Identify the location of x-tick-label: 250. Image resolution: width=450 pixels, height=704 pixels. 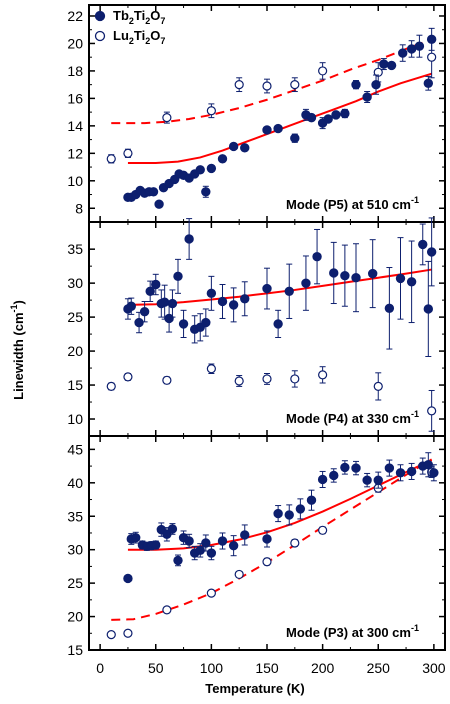
(379, 668).